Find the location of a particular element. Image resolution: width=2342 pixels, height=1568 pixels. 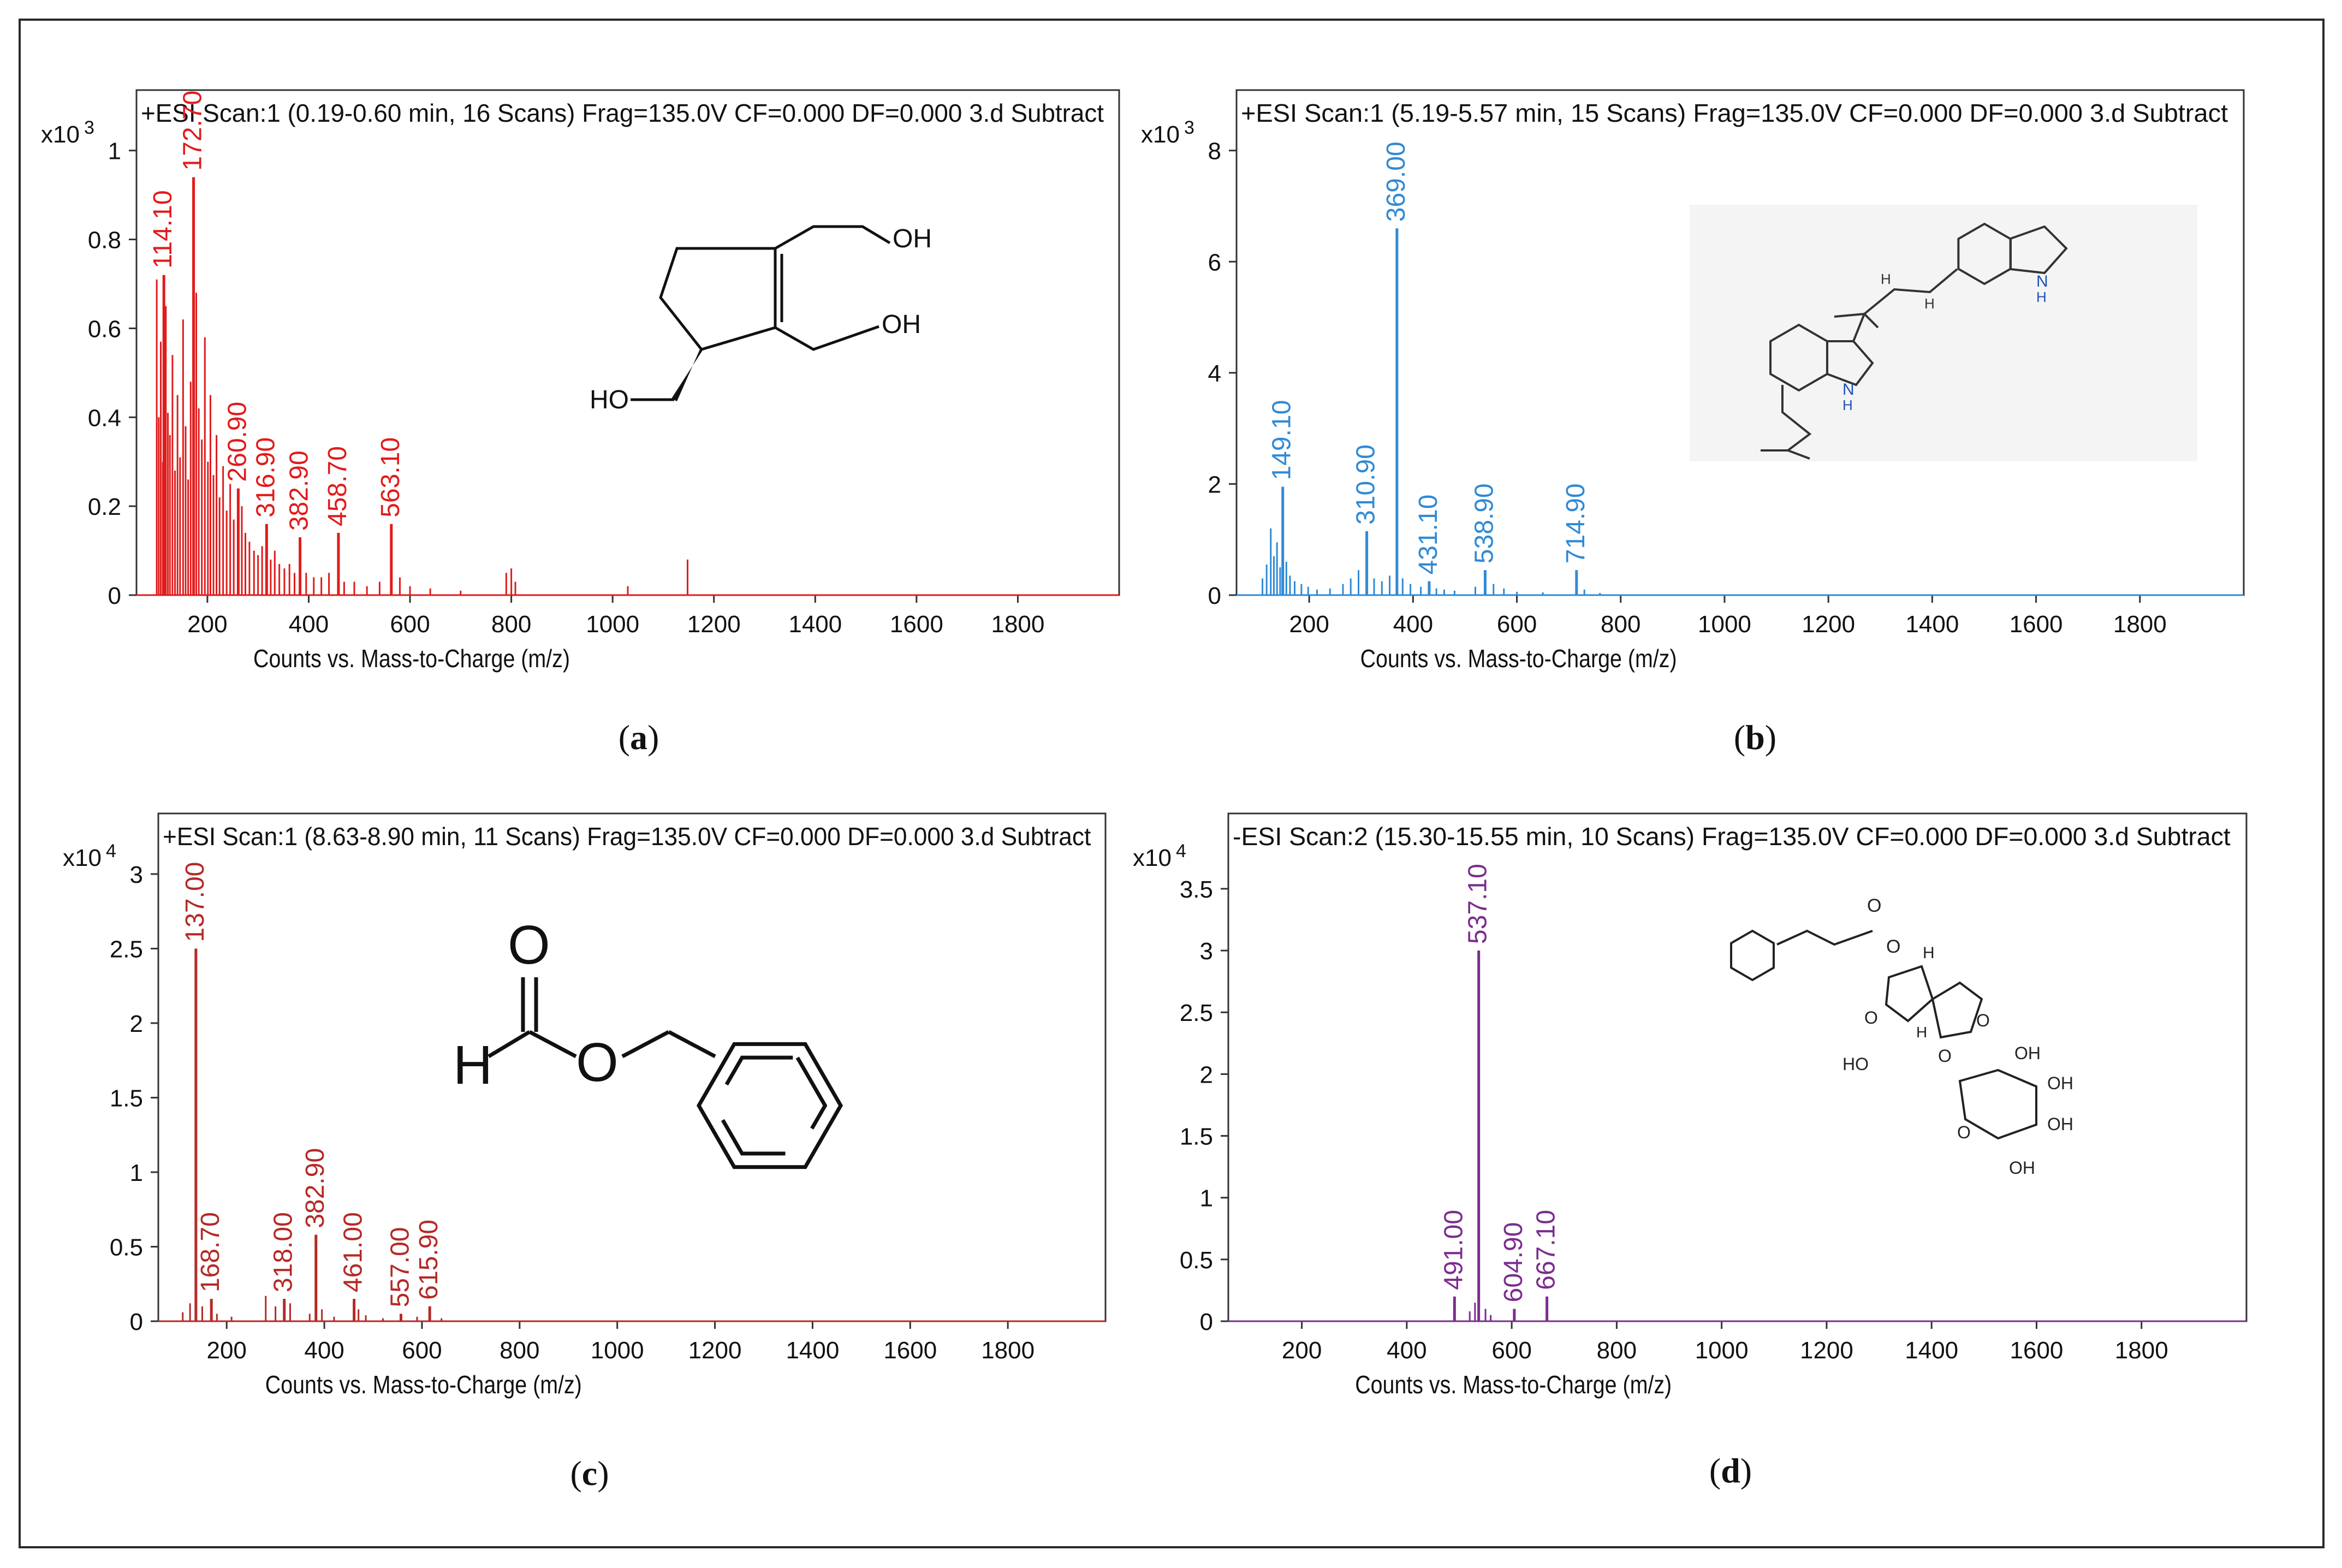

structure-benzene-inner is located at coordinates (770, 1105).